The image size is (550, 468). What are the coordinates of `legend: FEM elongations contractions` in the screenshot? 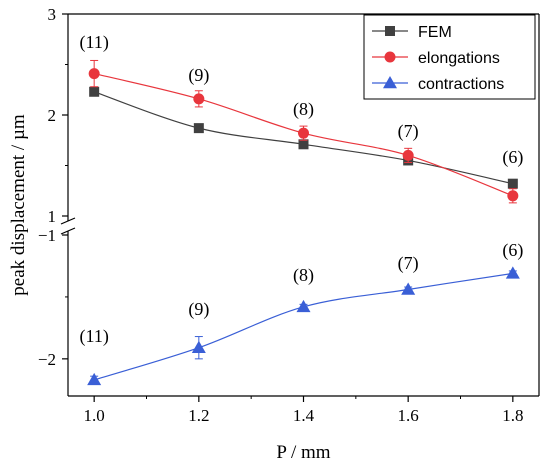 It's located at (449, 57).